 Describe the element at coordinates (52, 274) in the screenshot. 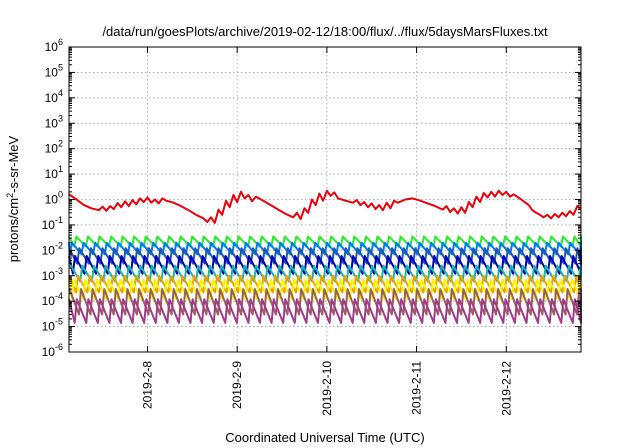

I see `y-tick-label: 10⁻³` at that location.